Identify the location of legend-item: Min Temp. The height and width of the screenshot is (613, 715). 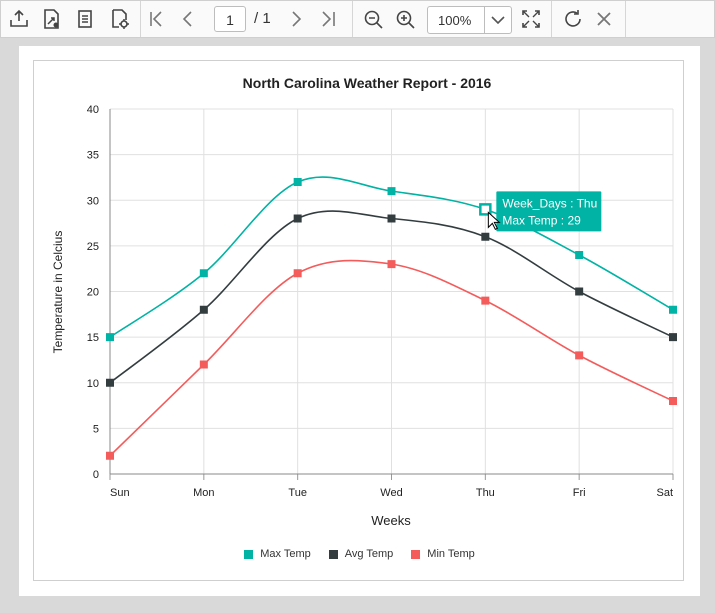
(443, 554).